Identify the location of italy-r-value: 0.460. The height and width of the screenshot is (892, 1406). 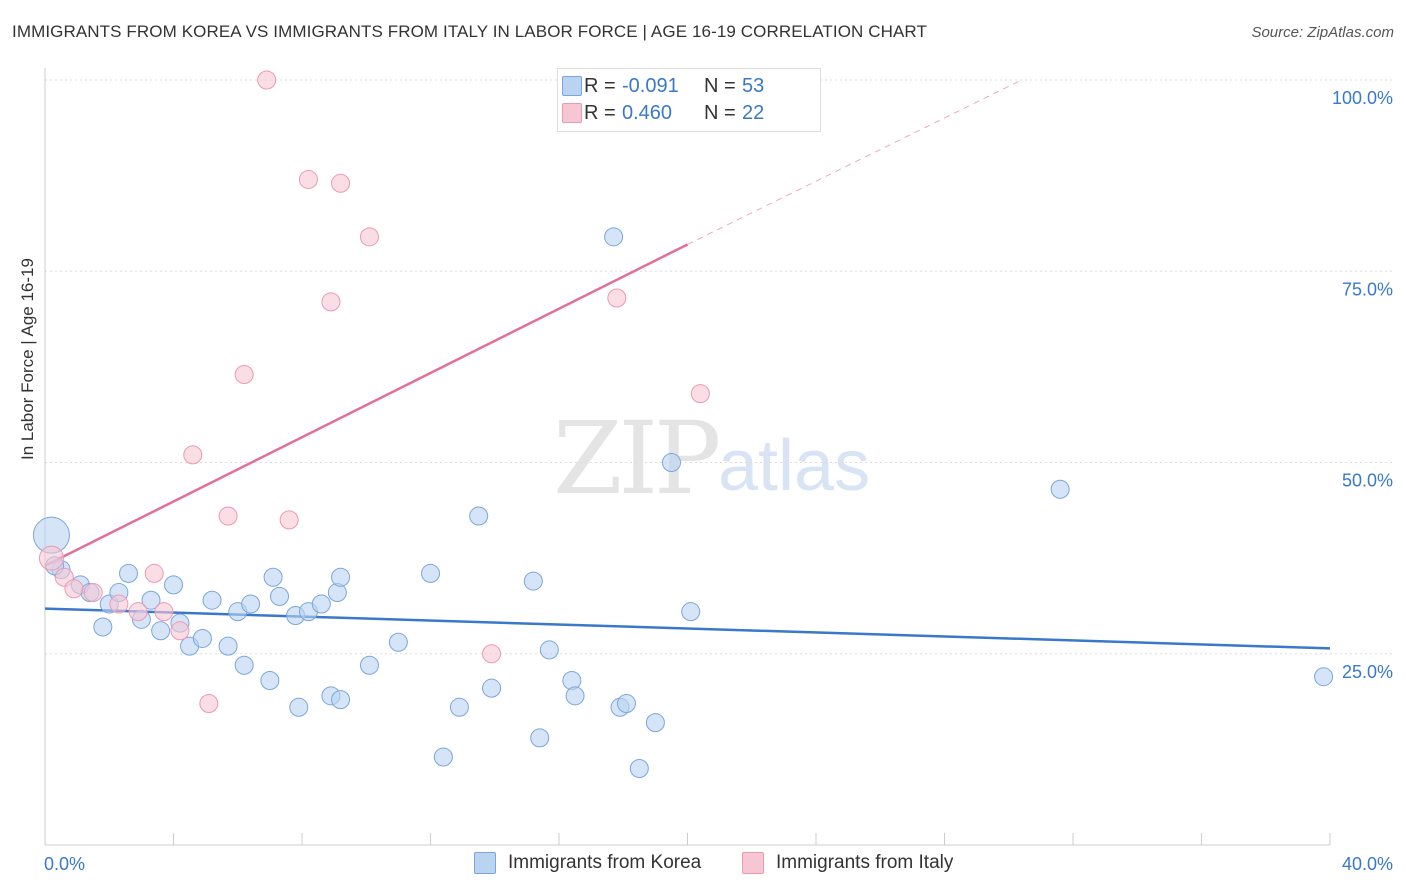
(647, 112).